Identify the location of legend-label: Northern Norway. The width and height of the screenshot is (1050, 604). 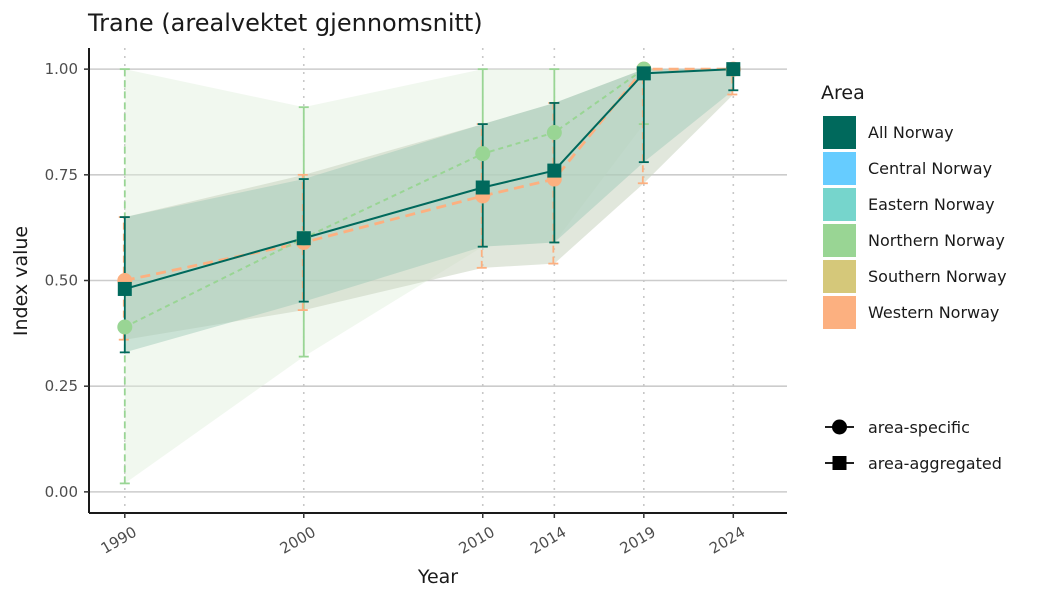
(936, 240).